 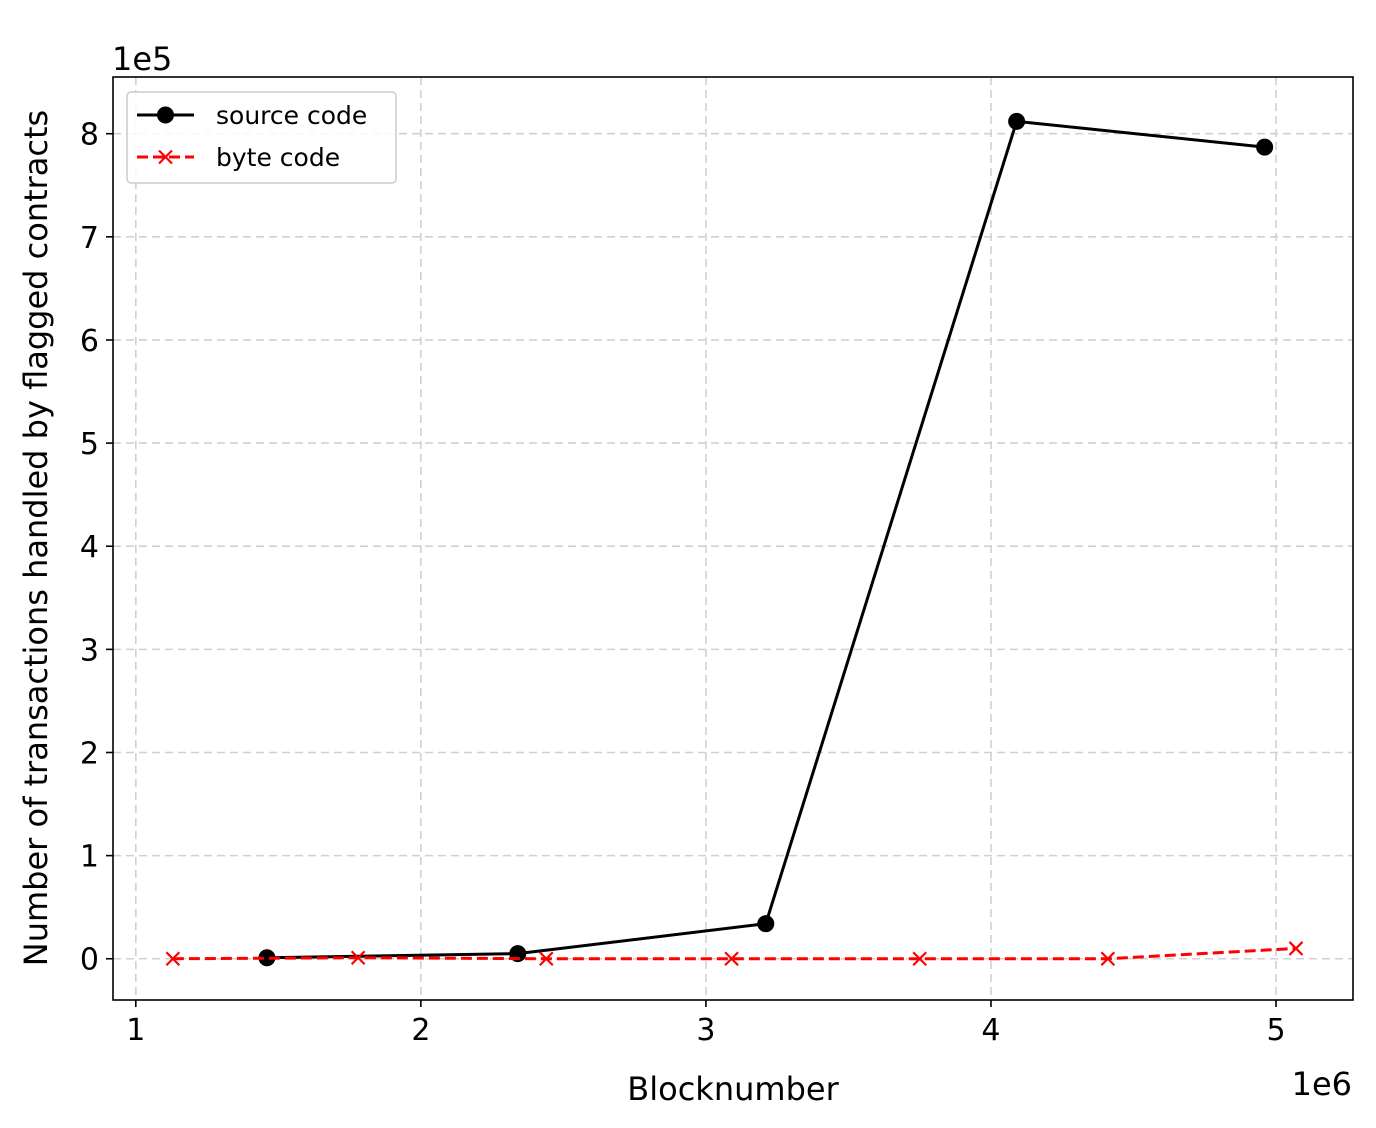 What do you see at coordinates (1275, 1030) in the screenshot?
I see `x-tick-label: 5` at bounding box center [1275, 1030].